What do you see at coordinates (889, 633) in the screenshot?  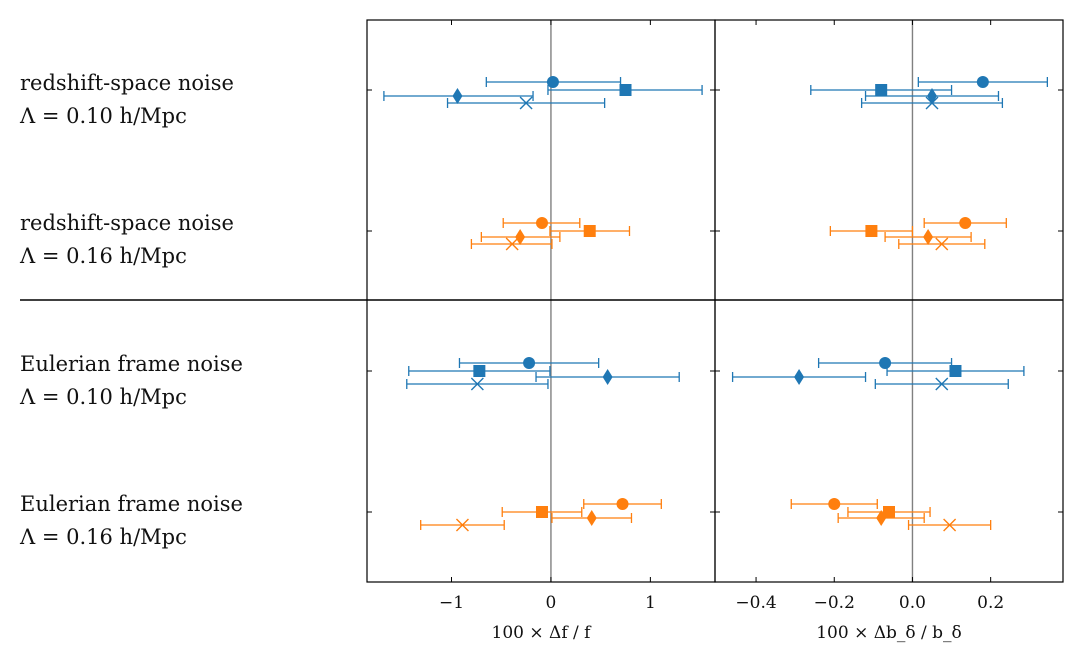 I see `x-axis-title-b: 100 × Δb_δ / b_δ` at bounding box center [889, 633].